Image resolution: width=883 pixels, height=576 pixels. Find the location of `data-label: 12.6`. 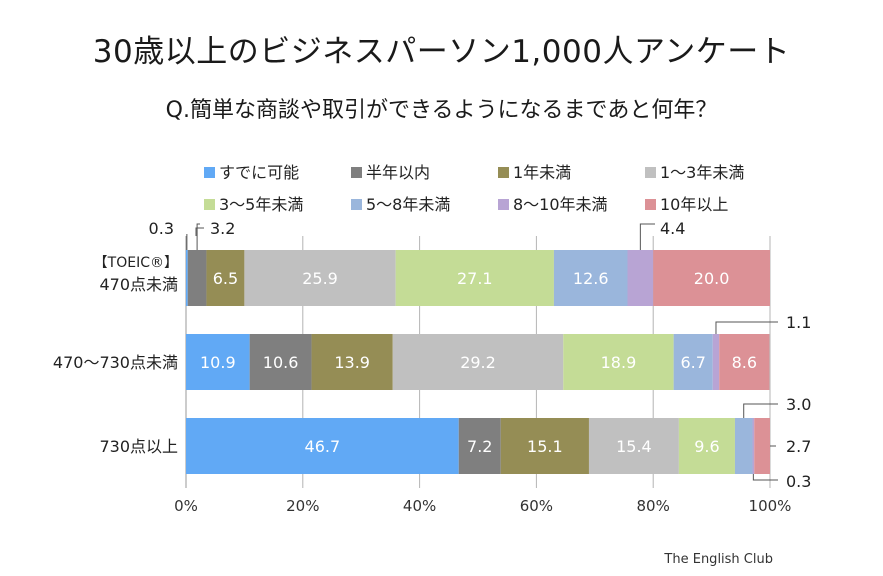

data-label: 12.6 is located at coordinates (591, 278).